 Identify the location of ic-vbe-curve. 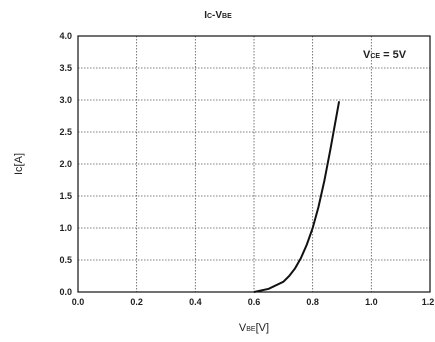
(297, 197).